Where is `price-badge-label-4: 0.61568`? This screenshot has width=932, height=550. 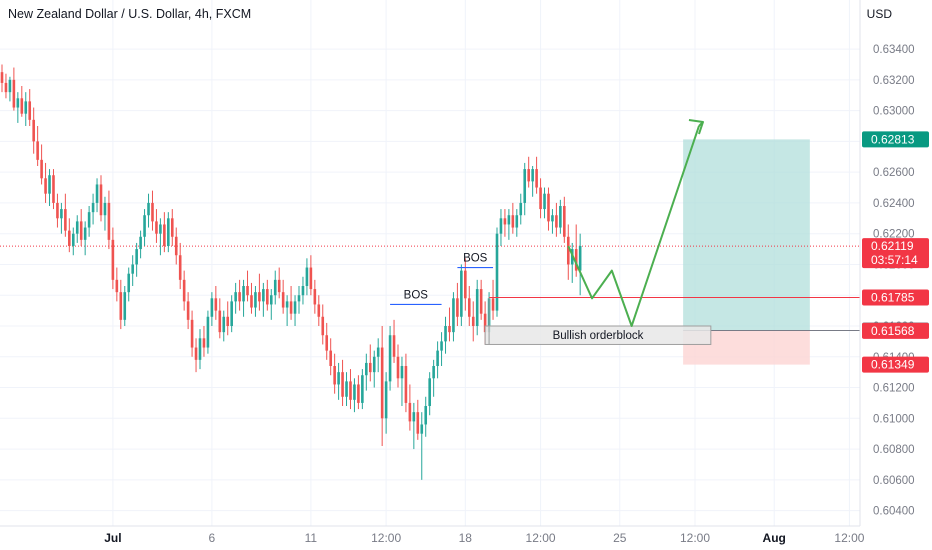
price-badge-label-4: 0.61568 is located at coordinates (893, 331).